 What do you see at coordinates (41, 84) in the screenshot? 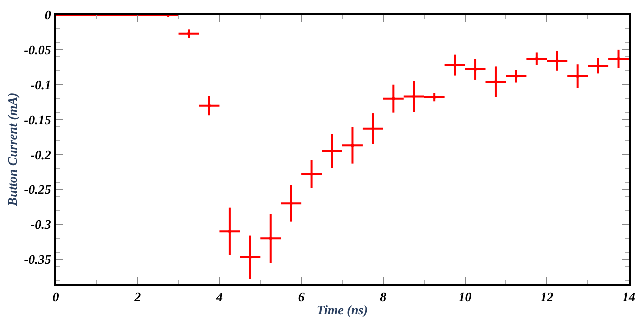
I see `y-tick-label: -0.1` at bounding box center [41, 84].